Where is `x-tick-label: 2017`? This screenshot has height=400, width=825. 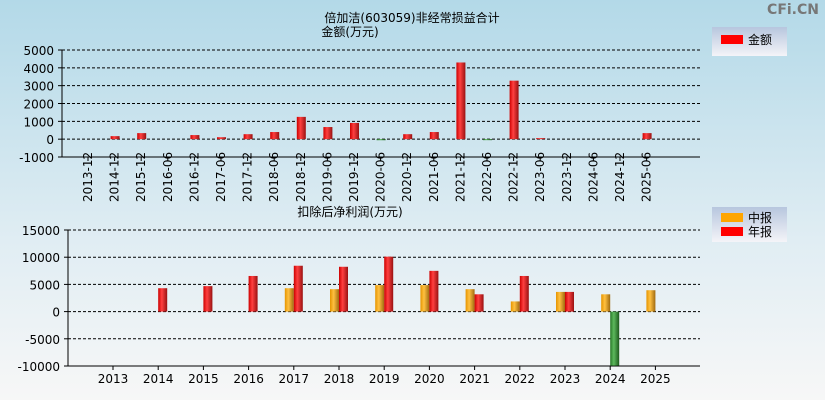
x-tick-label: 2017 is located at coordinates (294, 379).